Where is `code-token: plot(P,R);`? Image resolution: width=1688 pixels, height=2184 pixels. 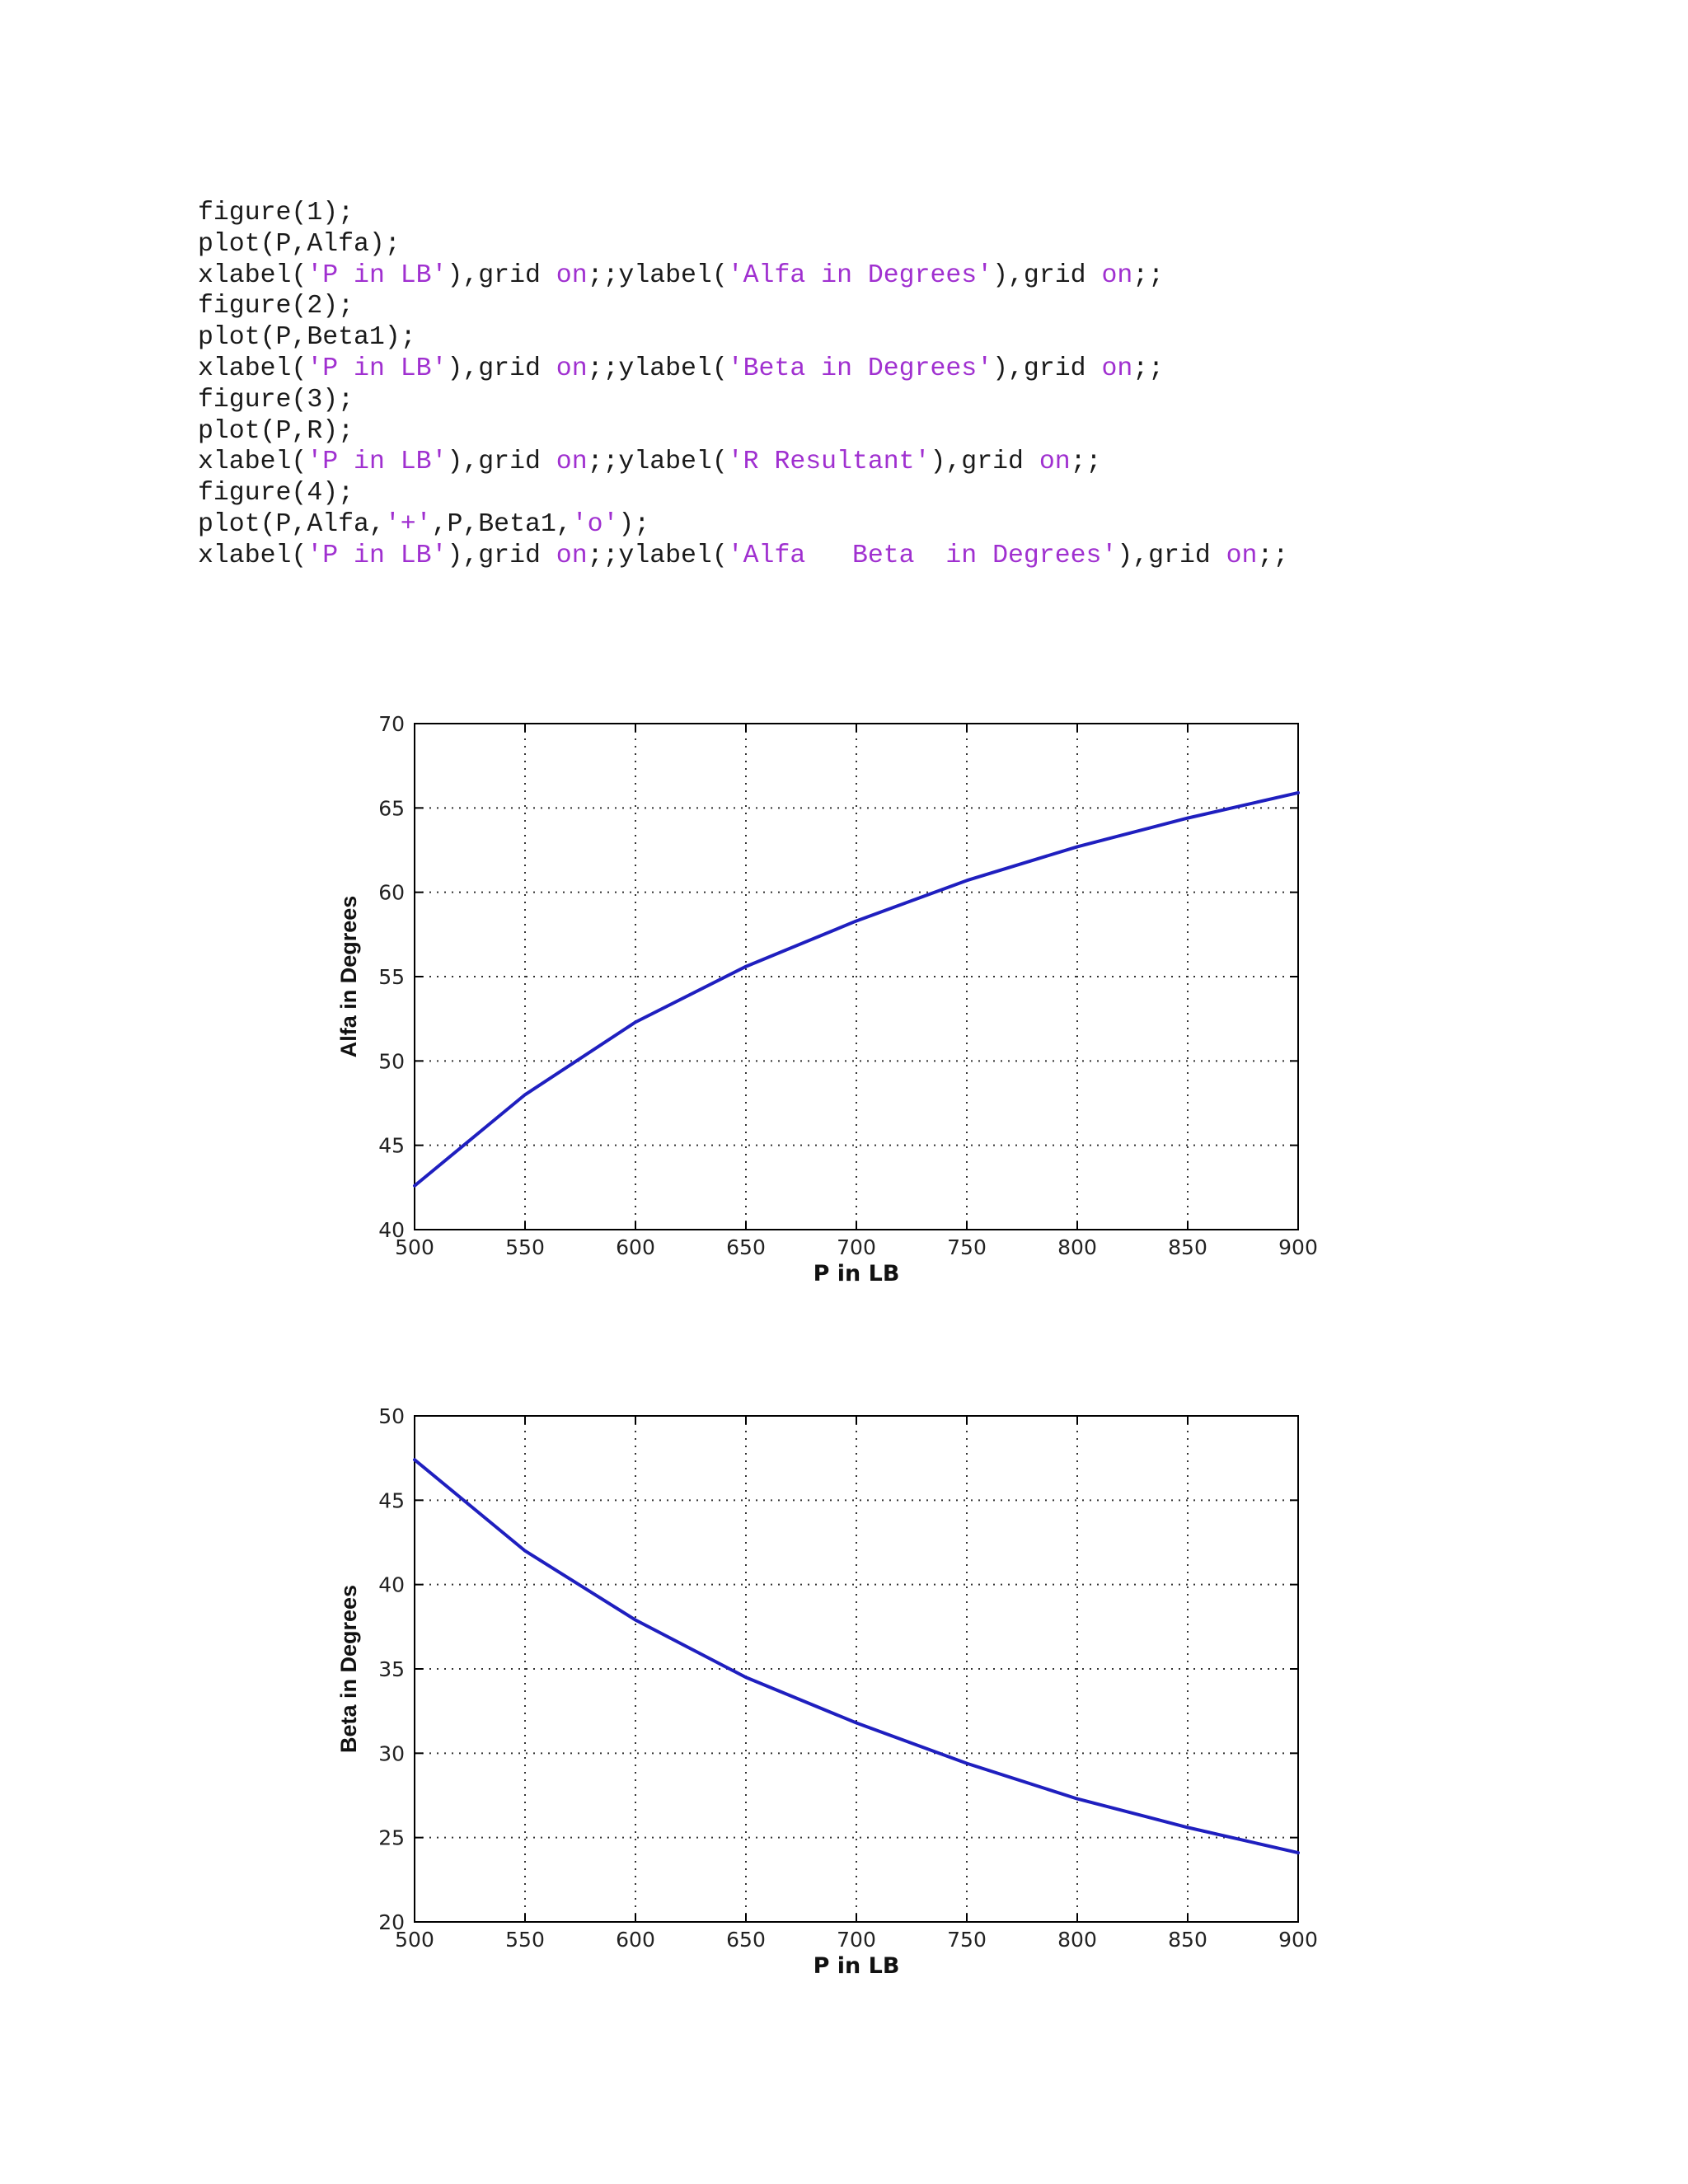 code-token: plot(P,R); is located at coordinates (276, 431).